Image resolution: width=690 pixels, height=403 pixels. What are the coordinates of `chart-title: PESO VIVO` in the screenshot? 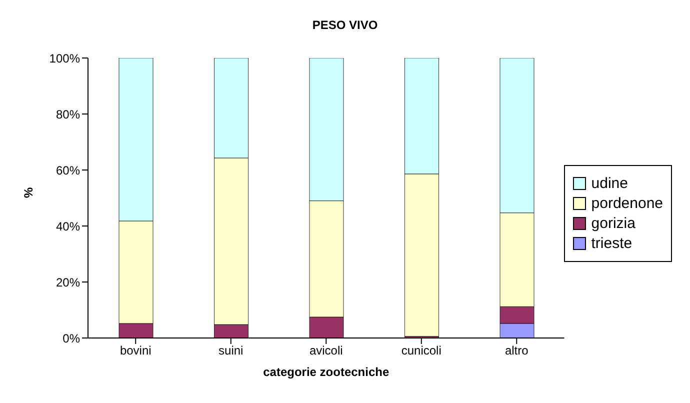 It's located at (345, 26).